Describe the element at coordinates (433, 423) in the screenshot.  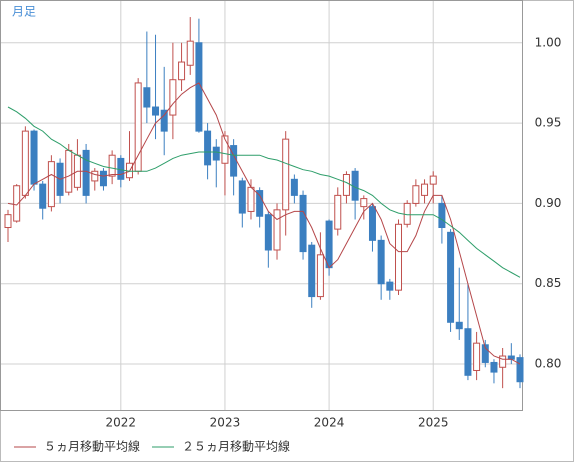
I see `x-tick-label: 2025` at that location.